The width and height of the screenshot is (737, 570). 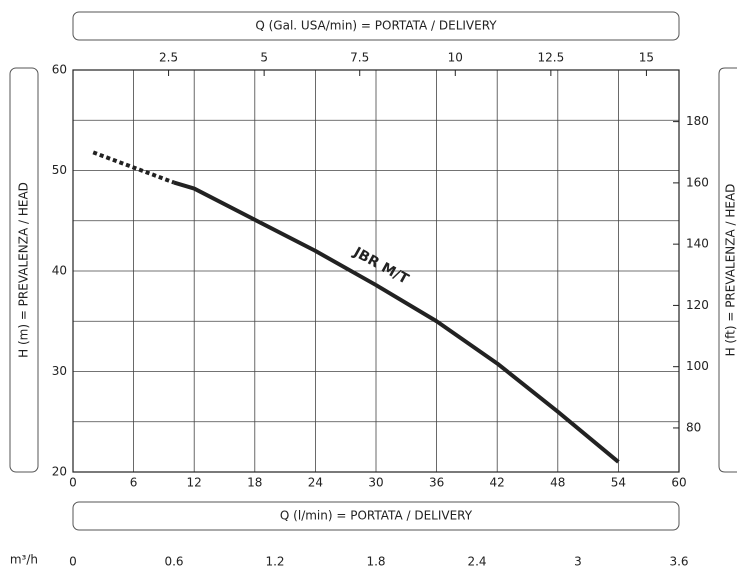 What do you see at coordinates (264, 58) in the screenshot?
I see `top-tick-label: 5` at bounding box center [264, 58].